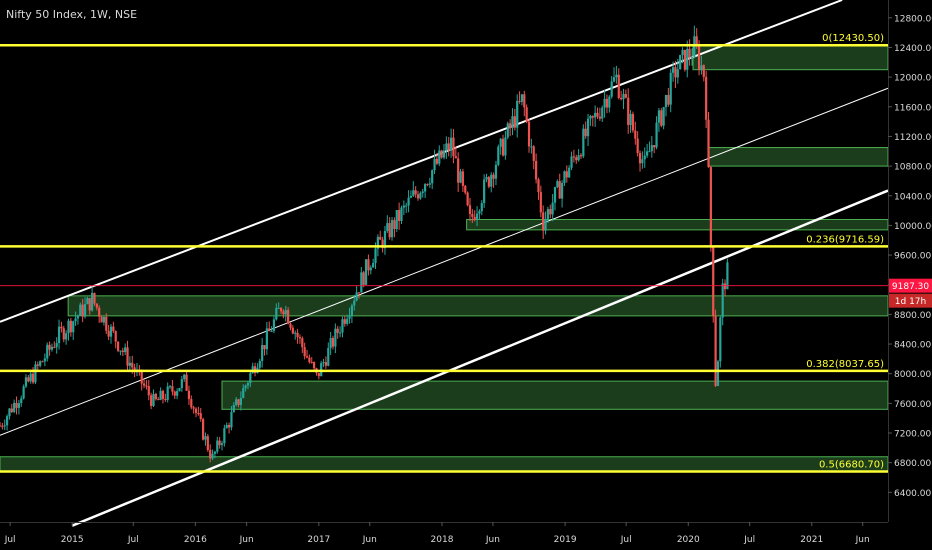 The height and width of the screenshot is (550, 932). What do you see at coordinates (912, 257) in the screenshot?
I see `y-tick-label: 9600.00` at bounding box center [912, 257].